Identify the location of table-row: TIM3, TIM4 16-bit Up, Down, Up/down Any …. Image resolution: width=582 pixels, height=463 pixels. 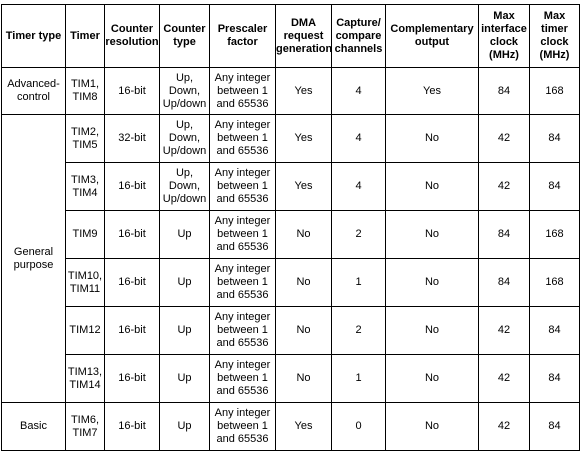
(291, 186).